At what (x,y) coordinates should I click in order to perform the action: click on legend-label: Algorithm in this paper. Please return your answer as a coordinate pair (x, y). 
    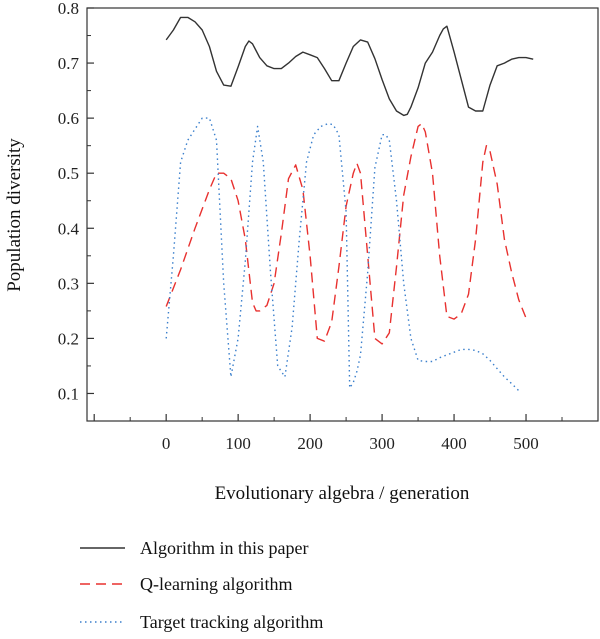
    Looking at the image, I should click on (224, 548).